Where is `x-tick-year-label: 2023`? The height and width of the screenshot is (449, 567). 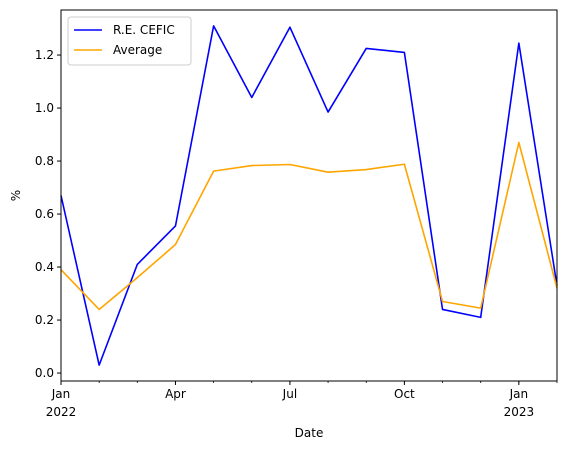
x-tick-year-label: 2023 is located at coordinates (519, 412).